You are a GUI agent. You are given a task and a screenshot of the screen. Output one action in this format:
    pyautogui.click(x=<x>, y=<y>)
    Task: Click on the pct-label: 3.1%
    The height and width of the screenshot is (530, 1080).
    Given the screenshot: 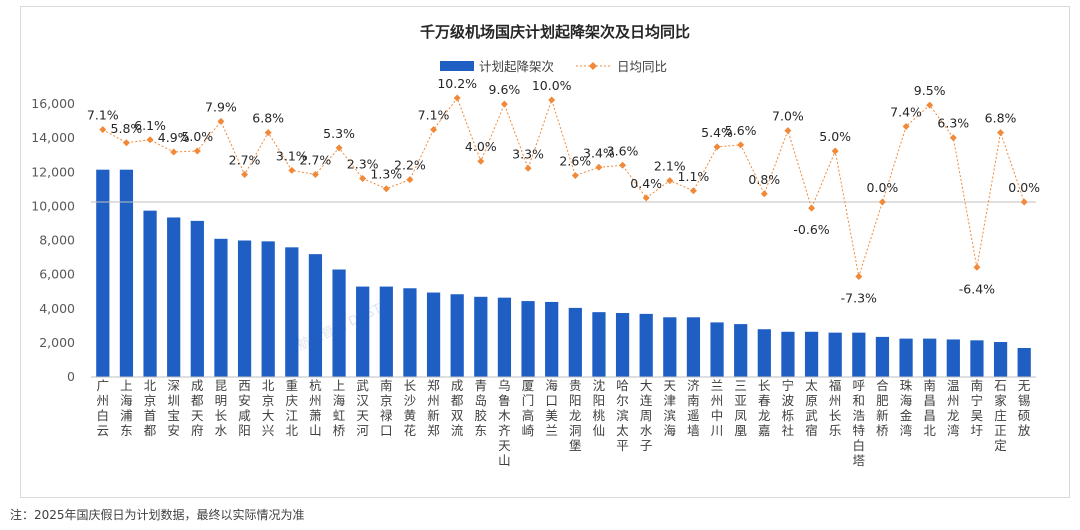 What is the action you would take?
    pyautogui.click(x=292, y=155)
    